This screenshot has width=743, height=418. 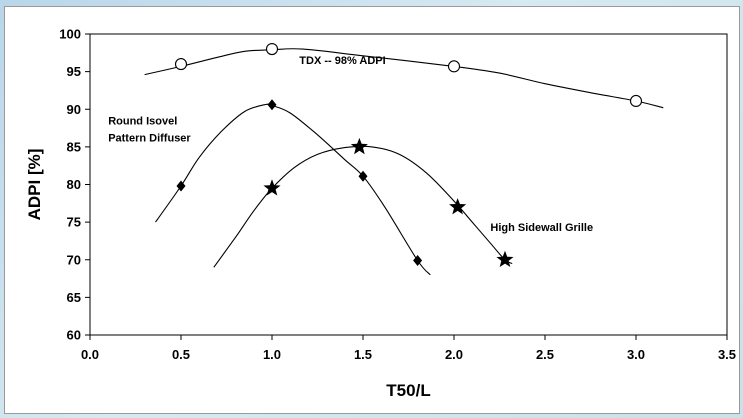 What do you see at coordinates (74, 222) in the screenshot?
I see `y-tick-label: 75` at bounding box center [74, 222].